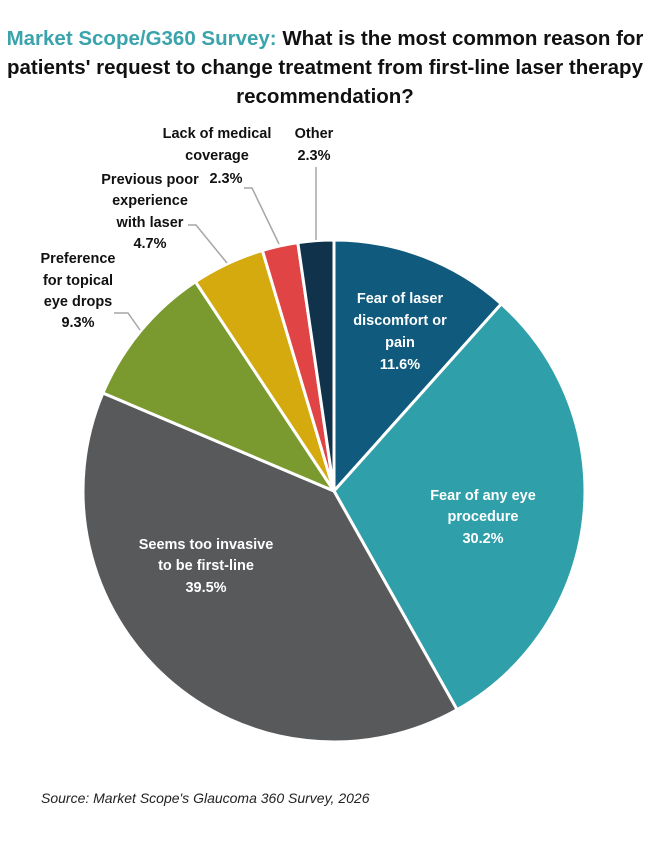 The height and width of the screenshot is (859, 650). Describe the element at coordinates (400, 343) in the screenshot. I see `slice-label-0: pain` at that location.